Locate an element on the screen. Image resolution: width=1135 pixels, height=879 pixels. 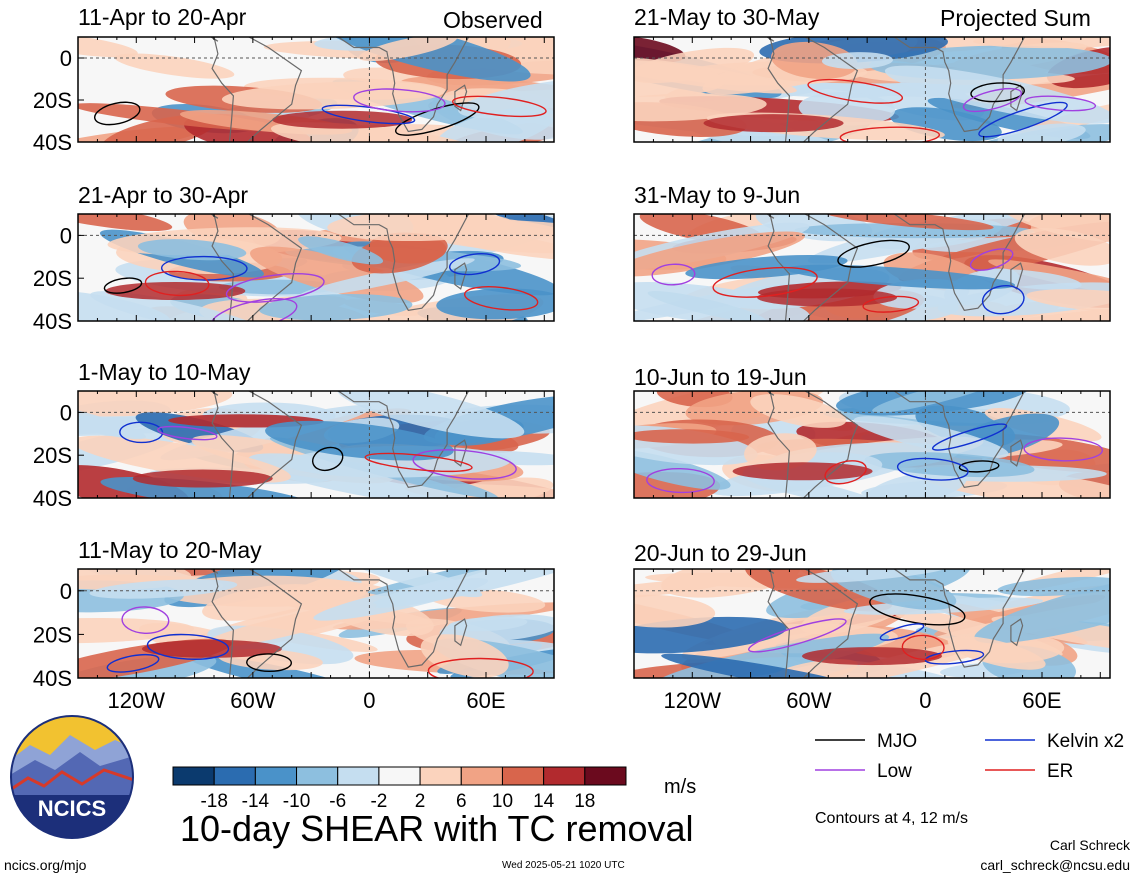
panel-title-4: 11-May to 20-May is located at coordinates (170, 550).